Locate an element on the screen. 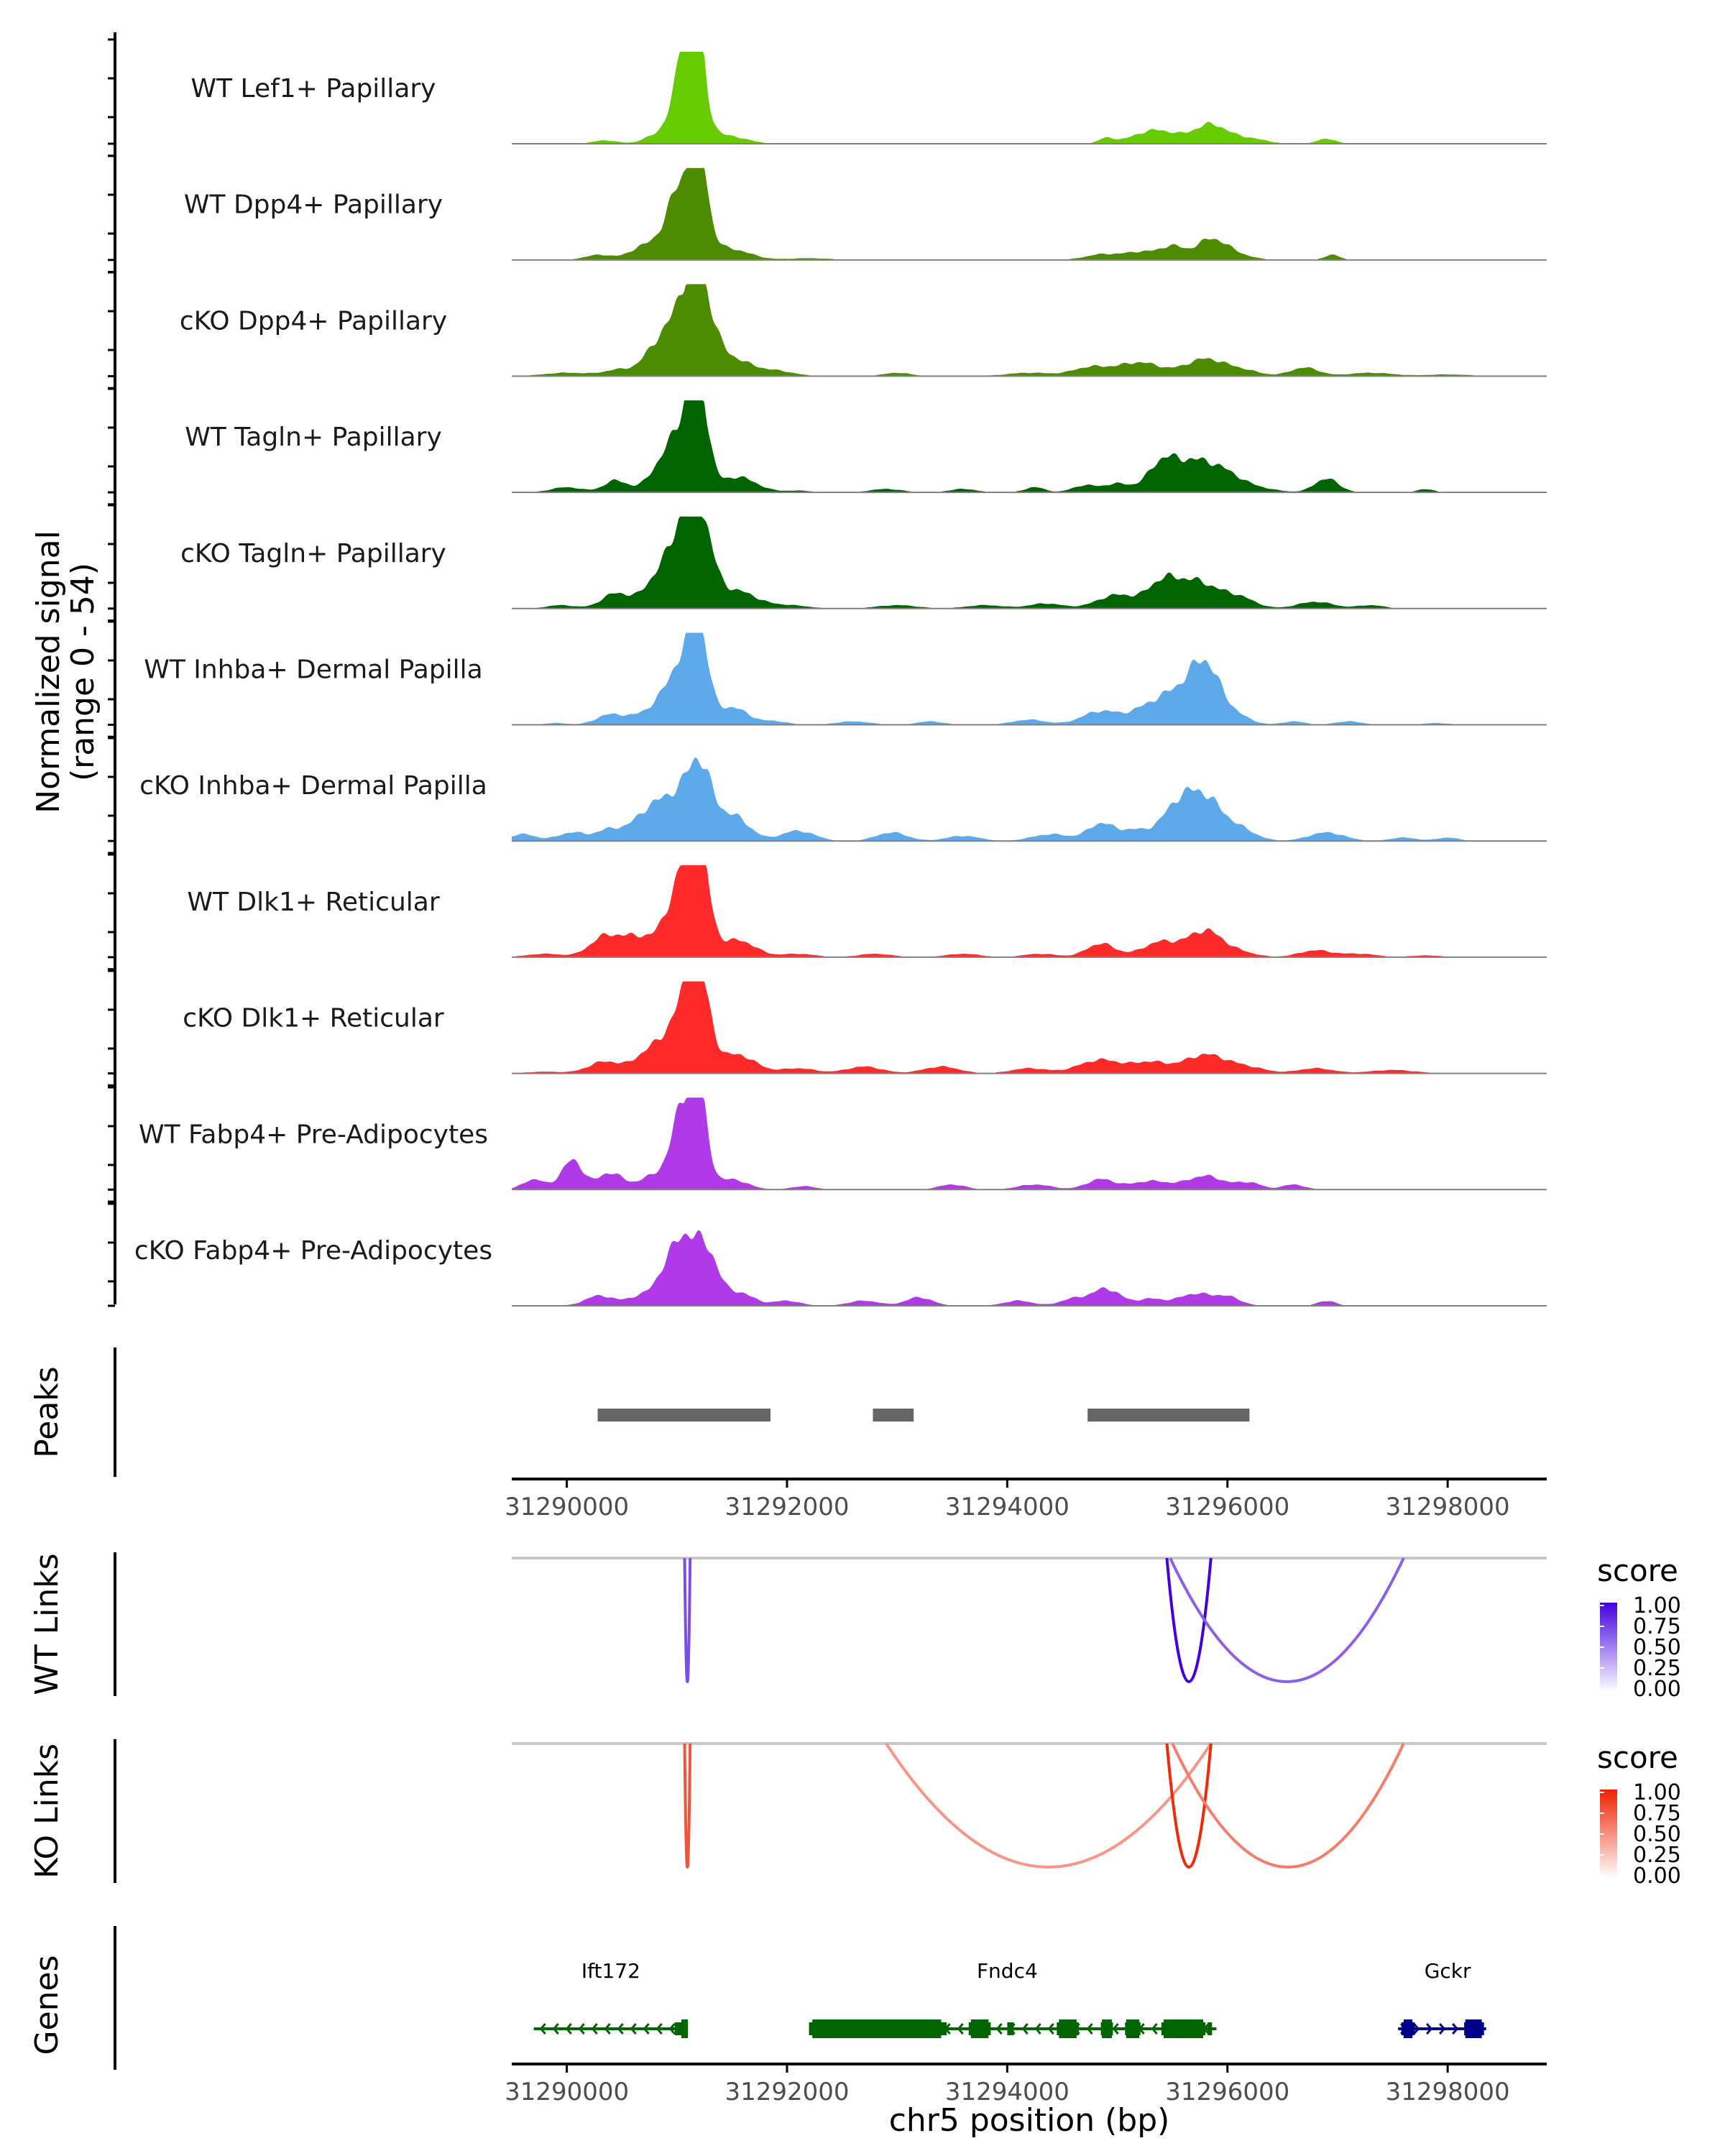 This screenshot has height=2156, width=1725. genes-track-label: Genes is located at coordinates (47, 2005).